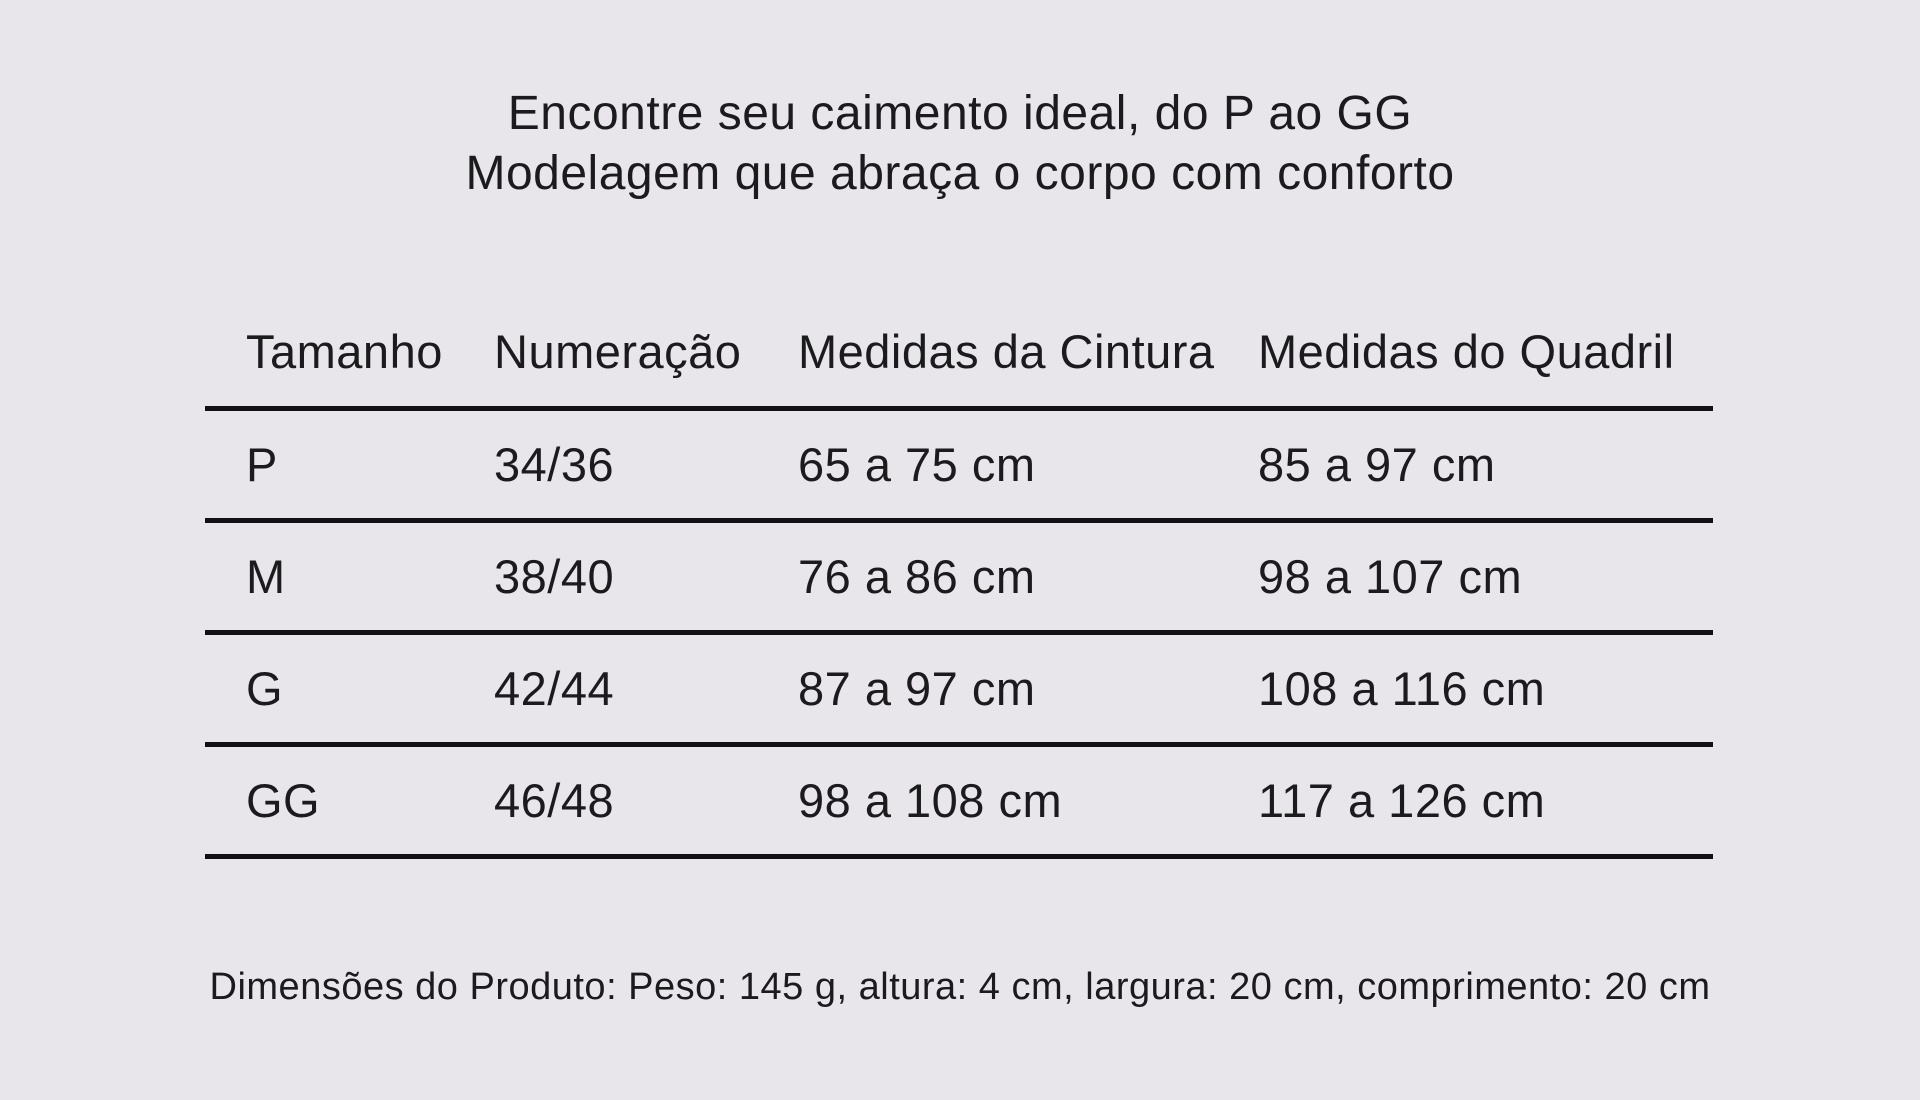 The width and height of the screenshot is (1920, 1100). What do you see at coordinates (554, 688) in the screenshot?
I see `cell-numeracao: 42/44` at bounding box center [554, 688].